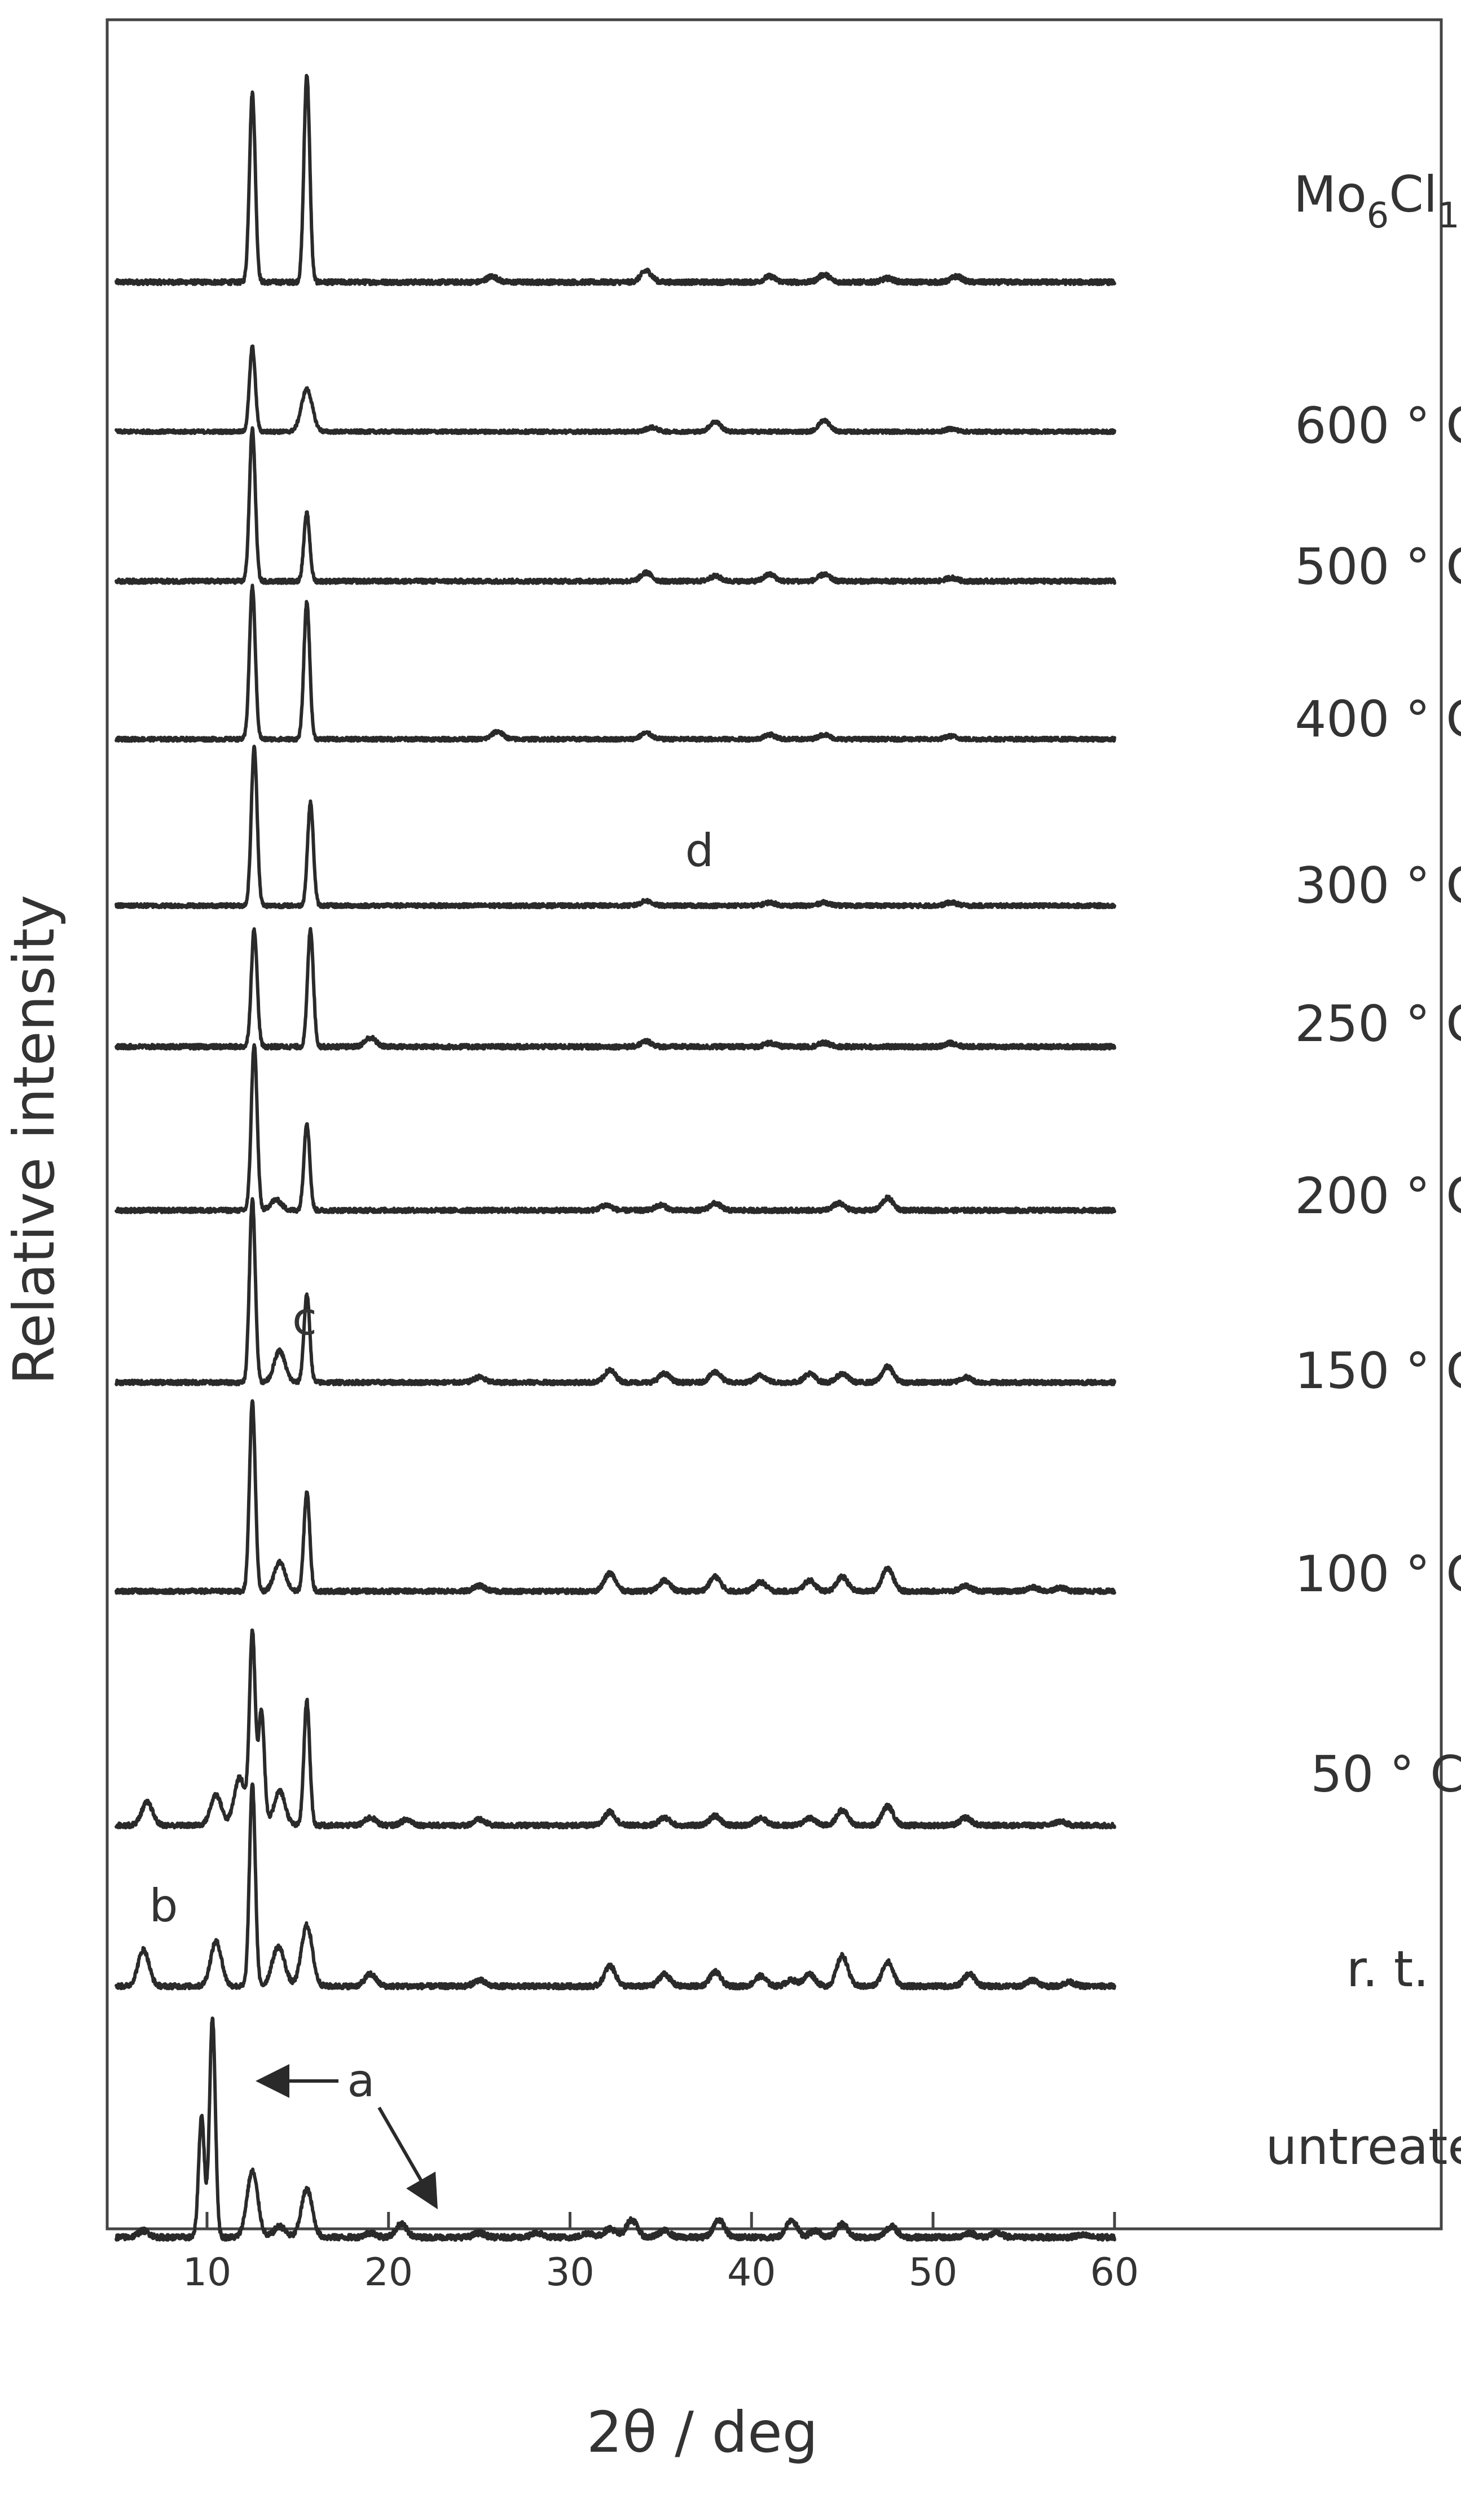  Describe the element at coordinates (1378, 719) in the screenshot. I see `series-label: 400 ° C` at that location.